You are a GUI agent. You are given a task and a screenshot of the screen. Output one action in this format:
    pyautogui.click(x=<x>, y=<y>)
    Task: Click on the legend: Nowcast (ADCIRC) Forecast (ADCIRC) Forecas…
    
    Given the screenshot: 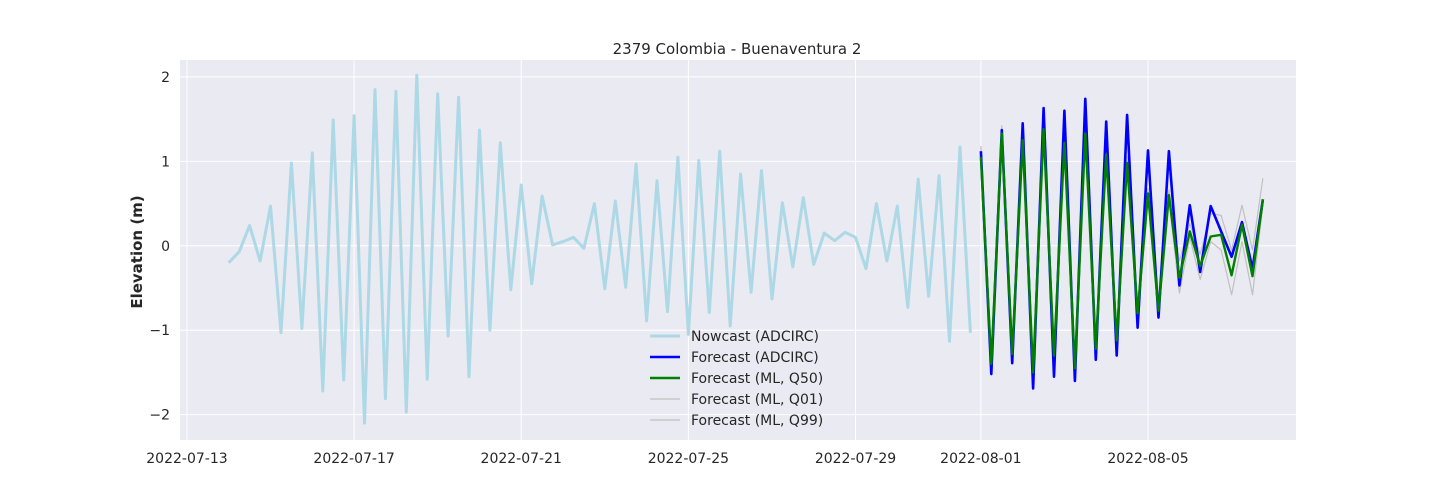 What is the action you would take?
    pyautogui.click(x=736, y=379)
    